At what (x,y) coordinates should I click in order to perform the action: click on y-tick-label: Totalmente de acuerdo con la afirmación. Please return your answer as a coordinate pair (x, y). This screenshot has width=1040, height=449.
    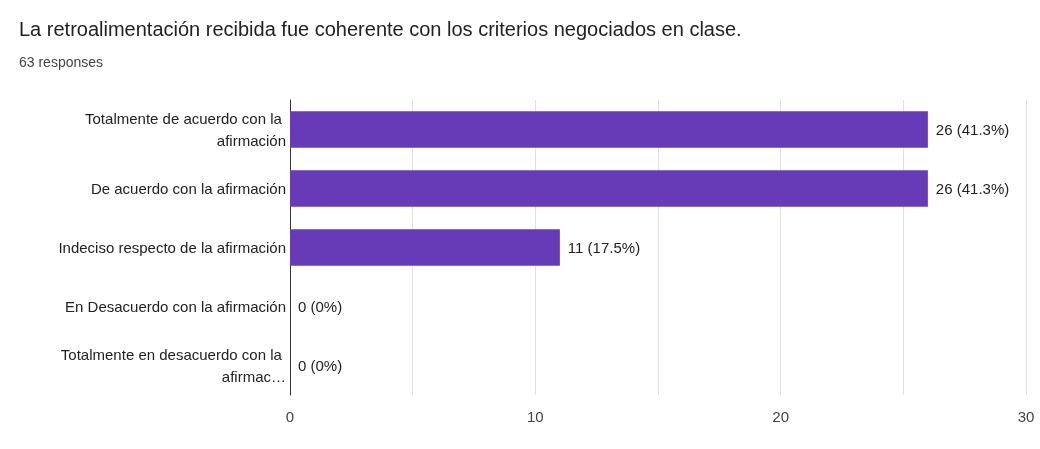
    Looking at the image, I should click on (185, 129).